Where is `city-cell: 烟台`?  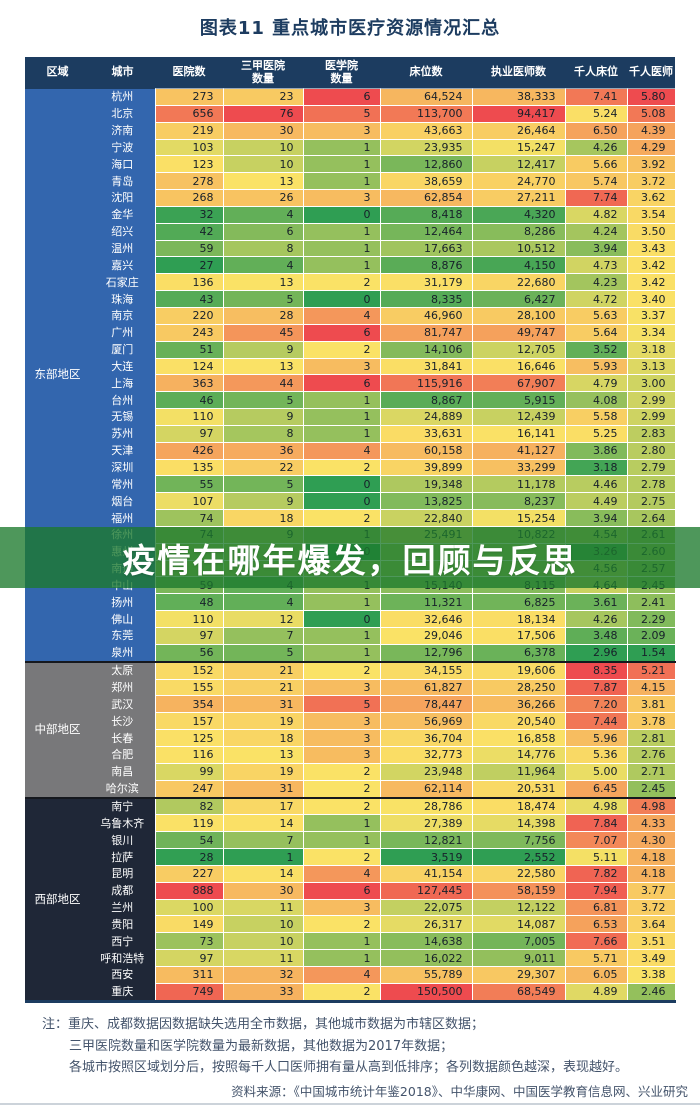
city-cell: 烟台 is located at coordinates (122, 501).